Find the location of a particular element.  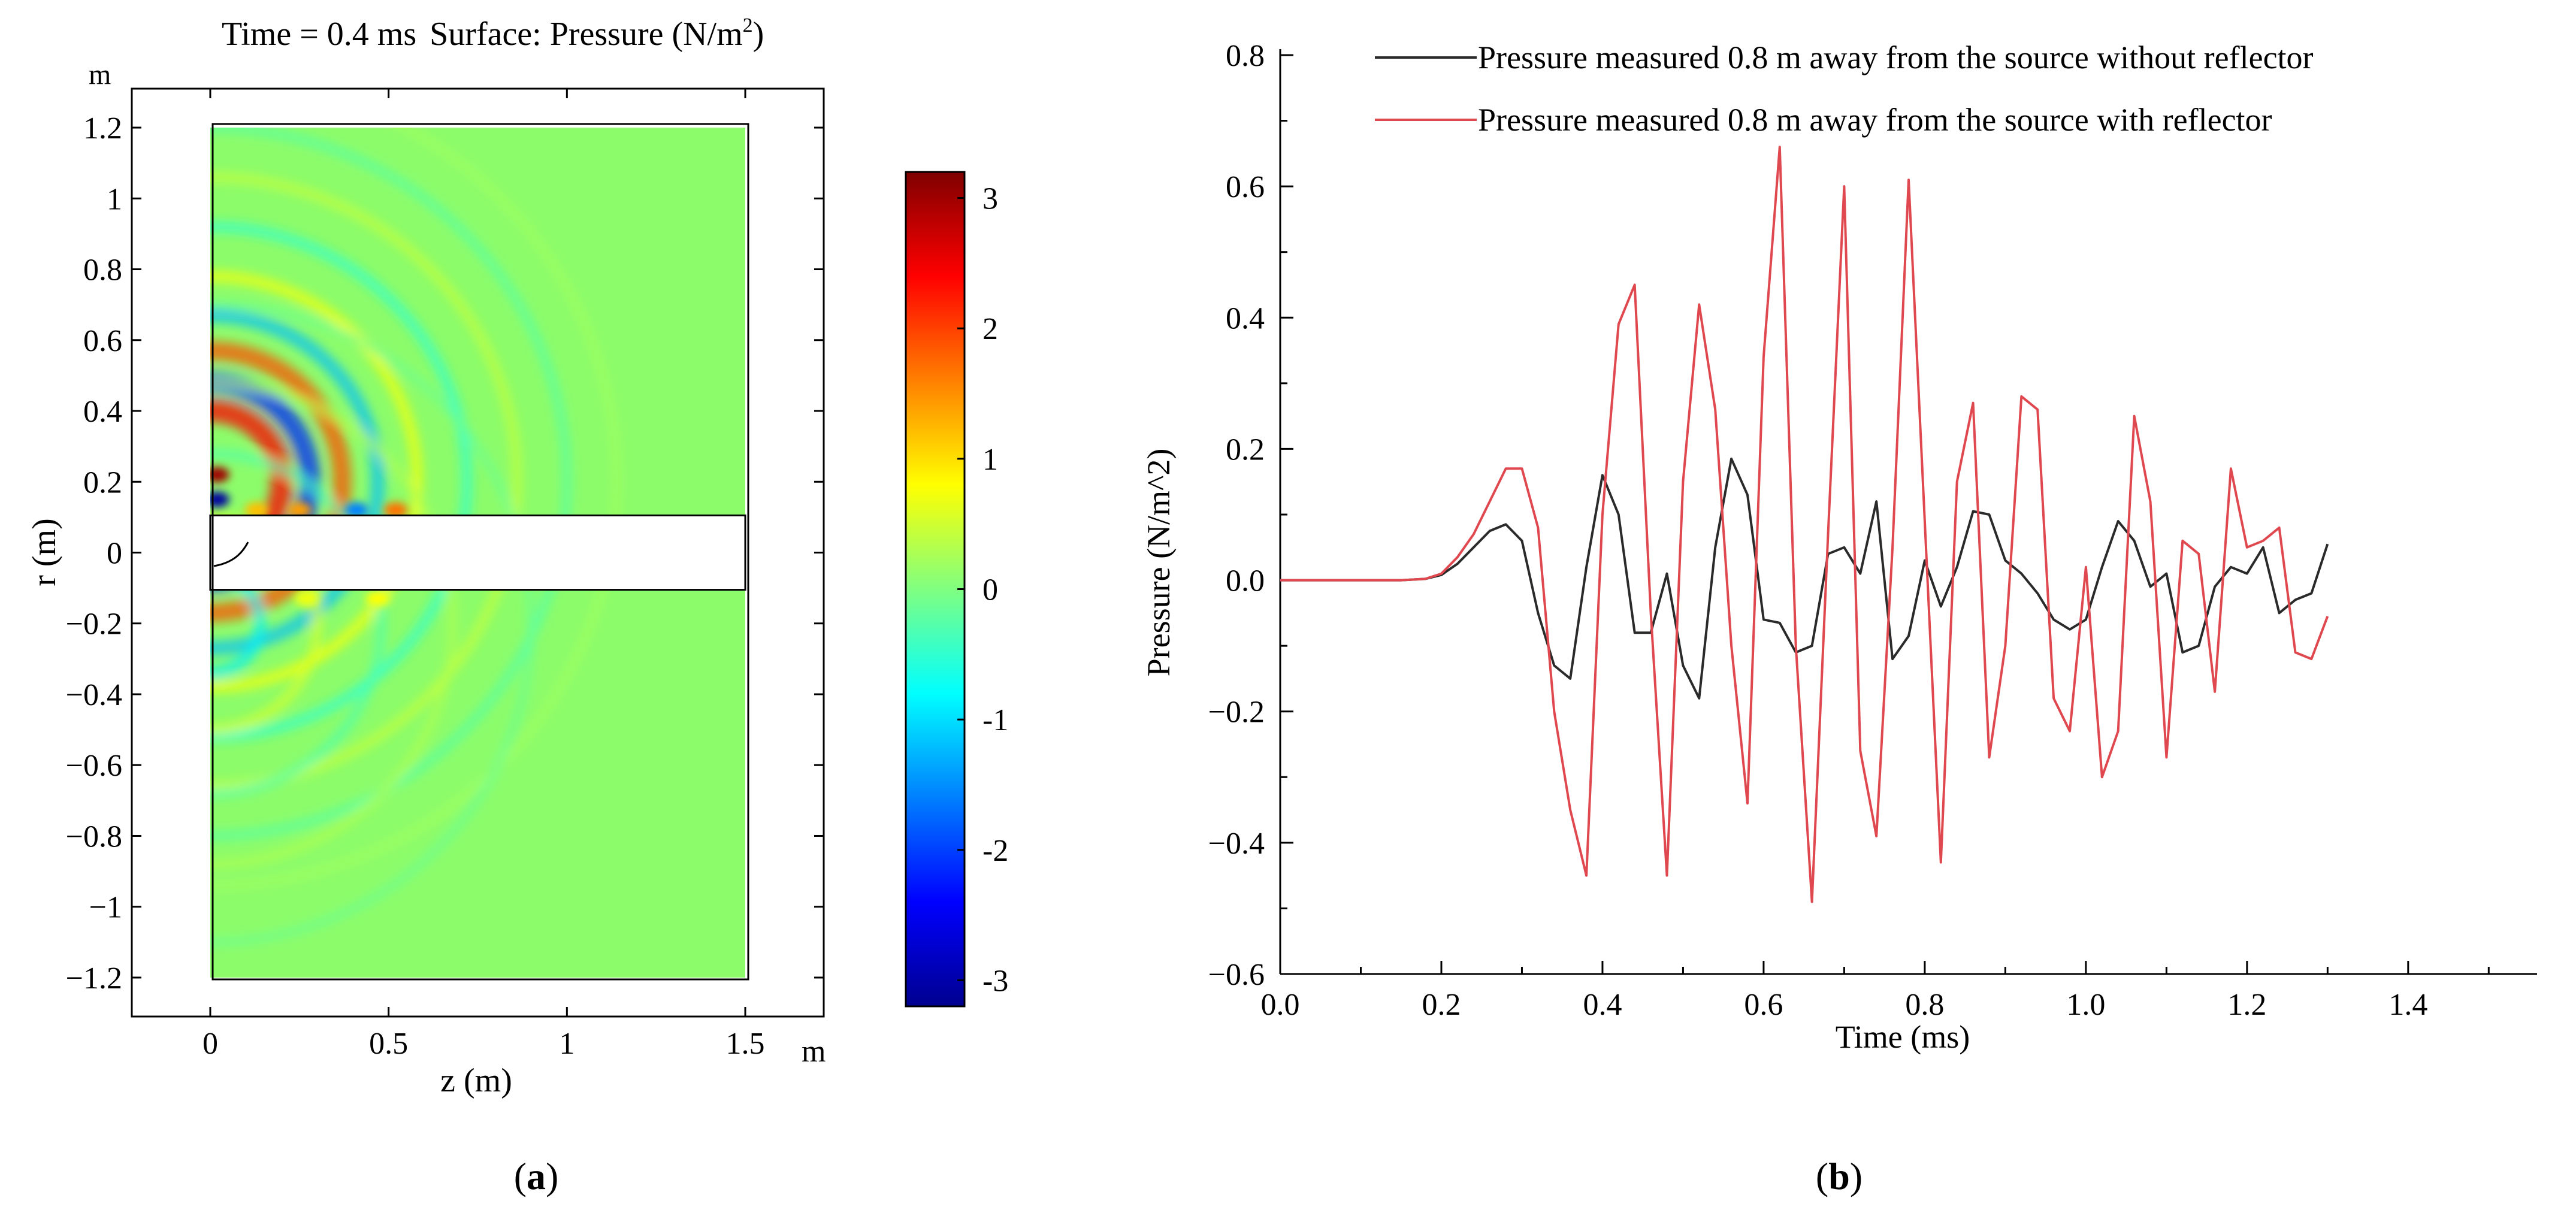

colorbar-tick-label: -1 is located at coordinates (995, 720).